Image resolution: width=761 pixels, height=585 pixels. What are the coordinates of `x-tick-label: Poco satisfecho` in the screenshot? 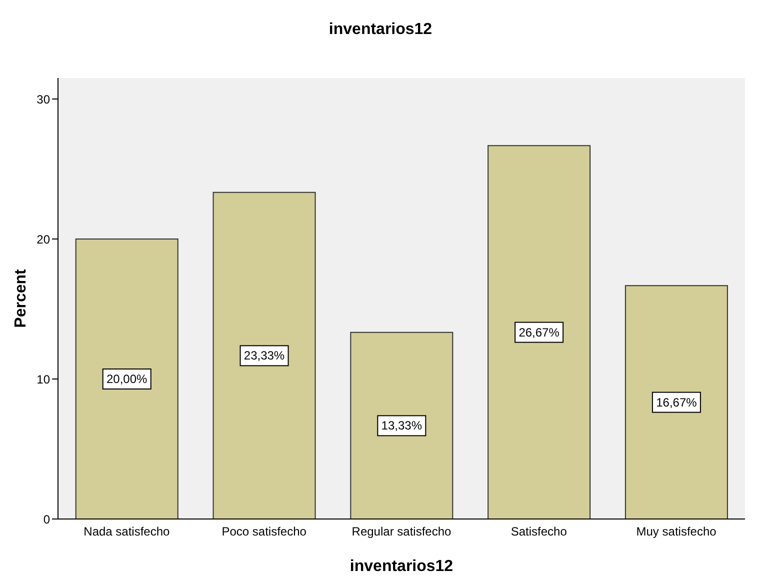 It's located at (264, 531).